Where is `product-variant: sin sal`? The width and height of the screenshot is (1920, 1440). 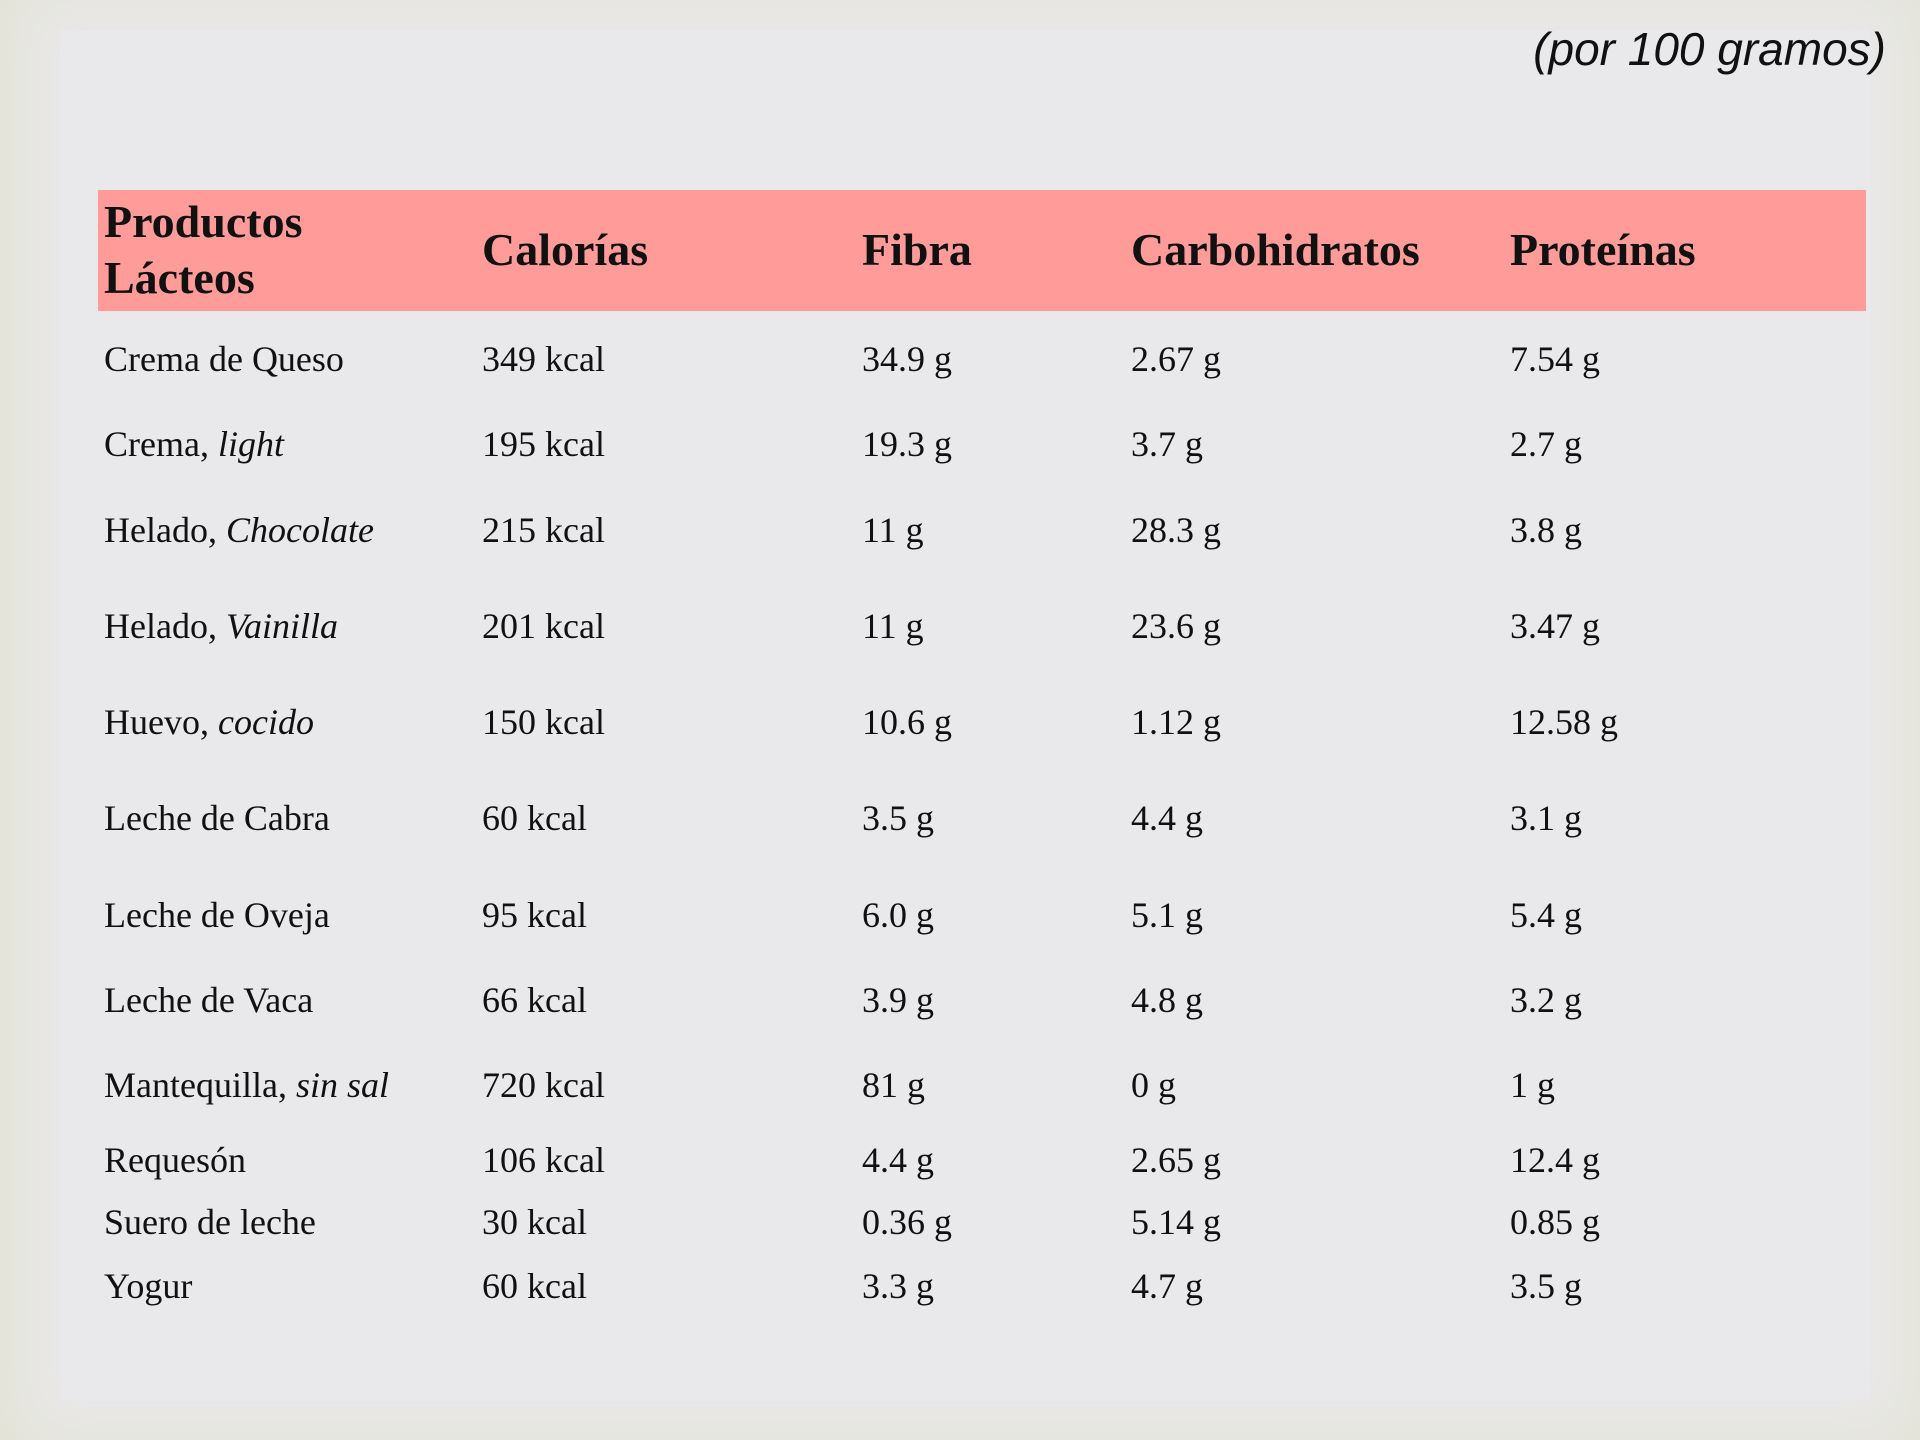
product-variant: sin sal is located at coordinates (342, 1085).